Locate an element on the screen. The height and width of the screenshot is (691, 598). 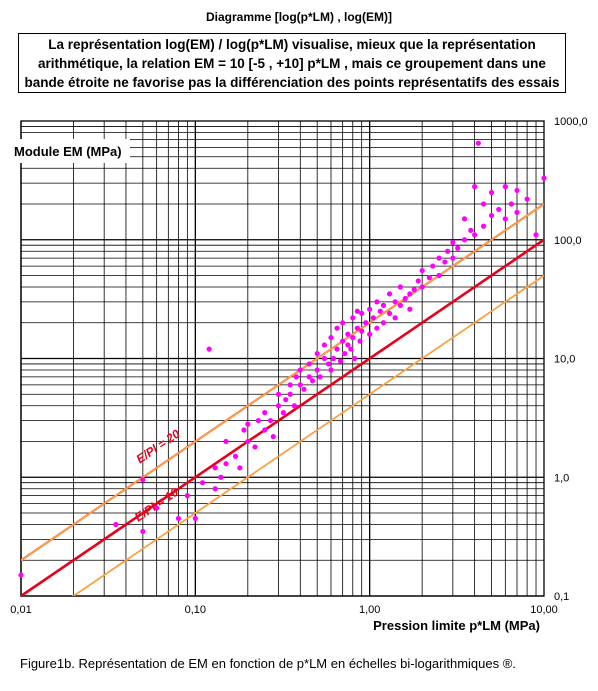
y-tick-label: 100,0 is located at coordinates (568, 241).